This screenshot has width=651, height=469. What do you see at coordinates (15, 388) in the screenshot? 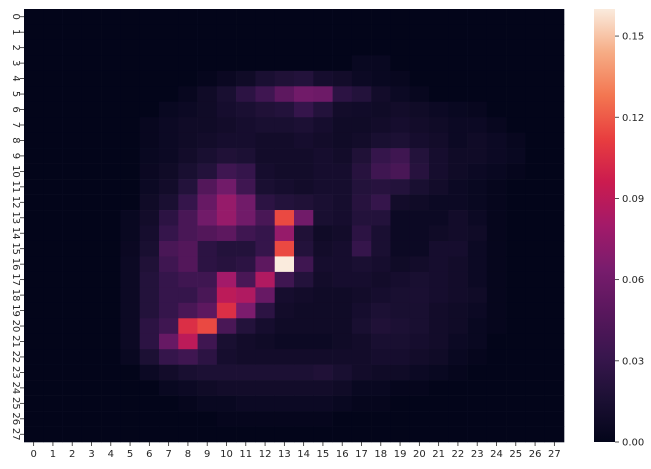
I see `y-tick-label: 24` at bounding box center [15, 388].